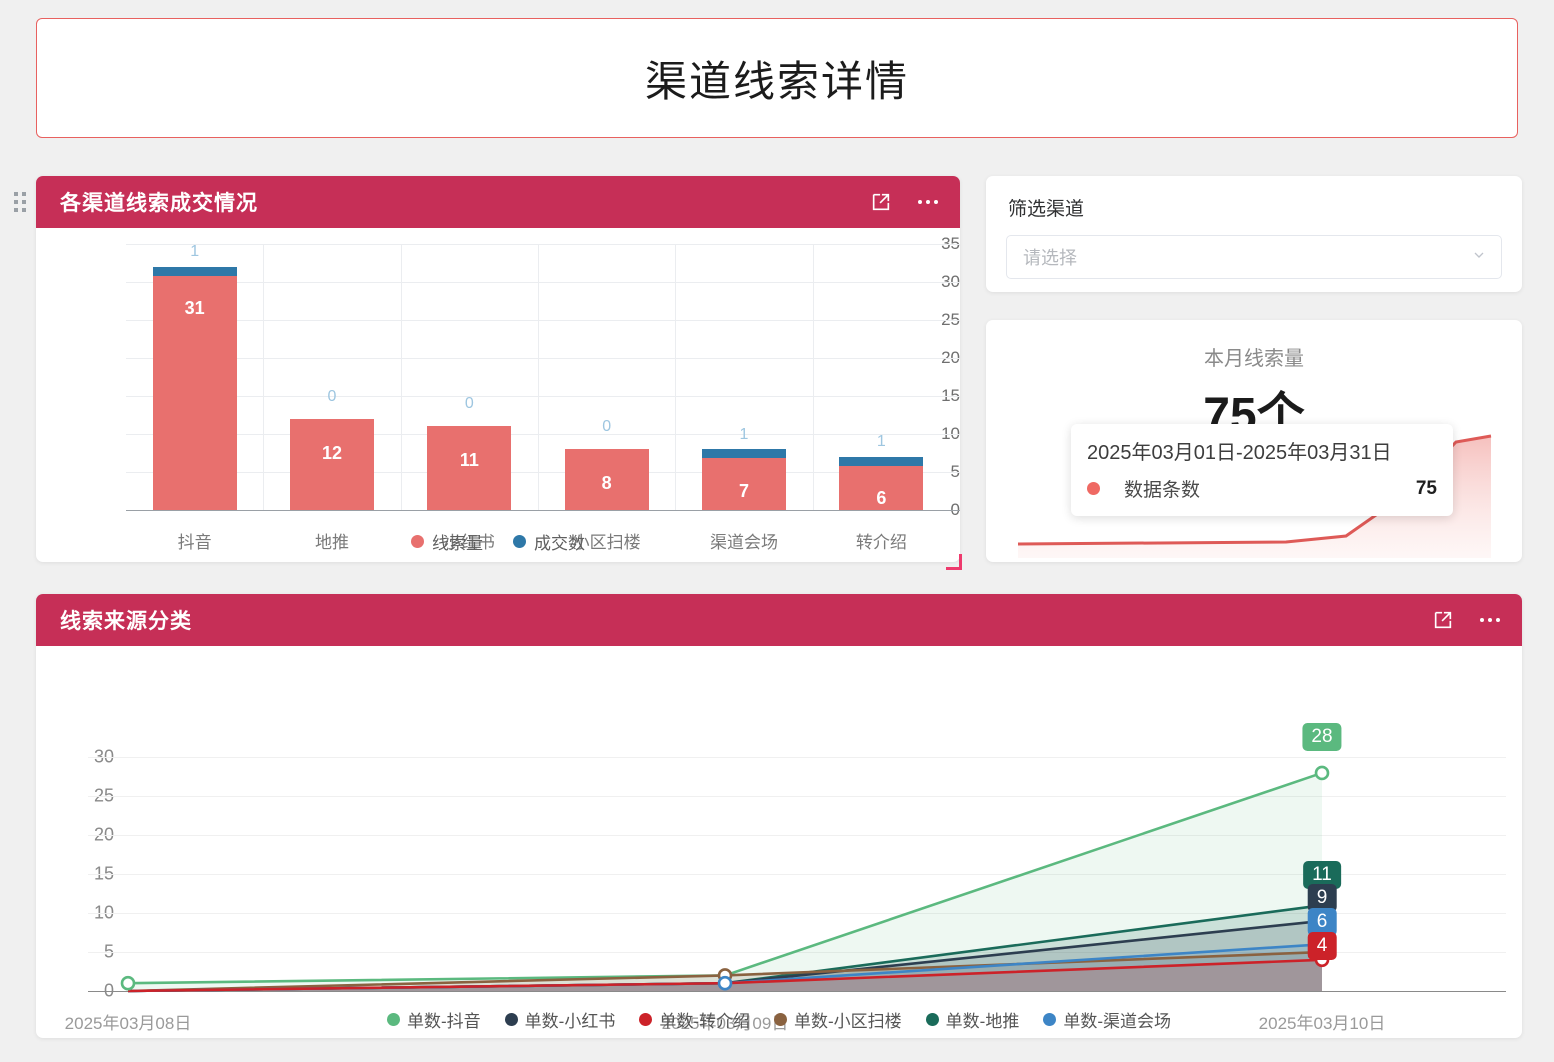  What do you see at coordinates (881, 542) in the screenshot?
I see `bar-x-tick: 转介绍` at bounding box center [881, 542].